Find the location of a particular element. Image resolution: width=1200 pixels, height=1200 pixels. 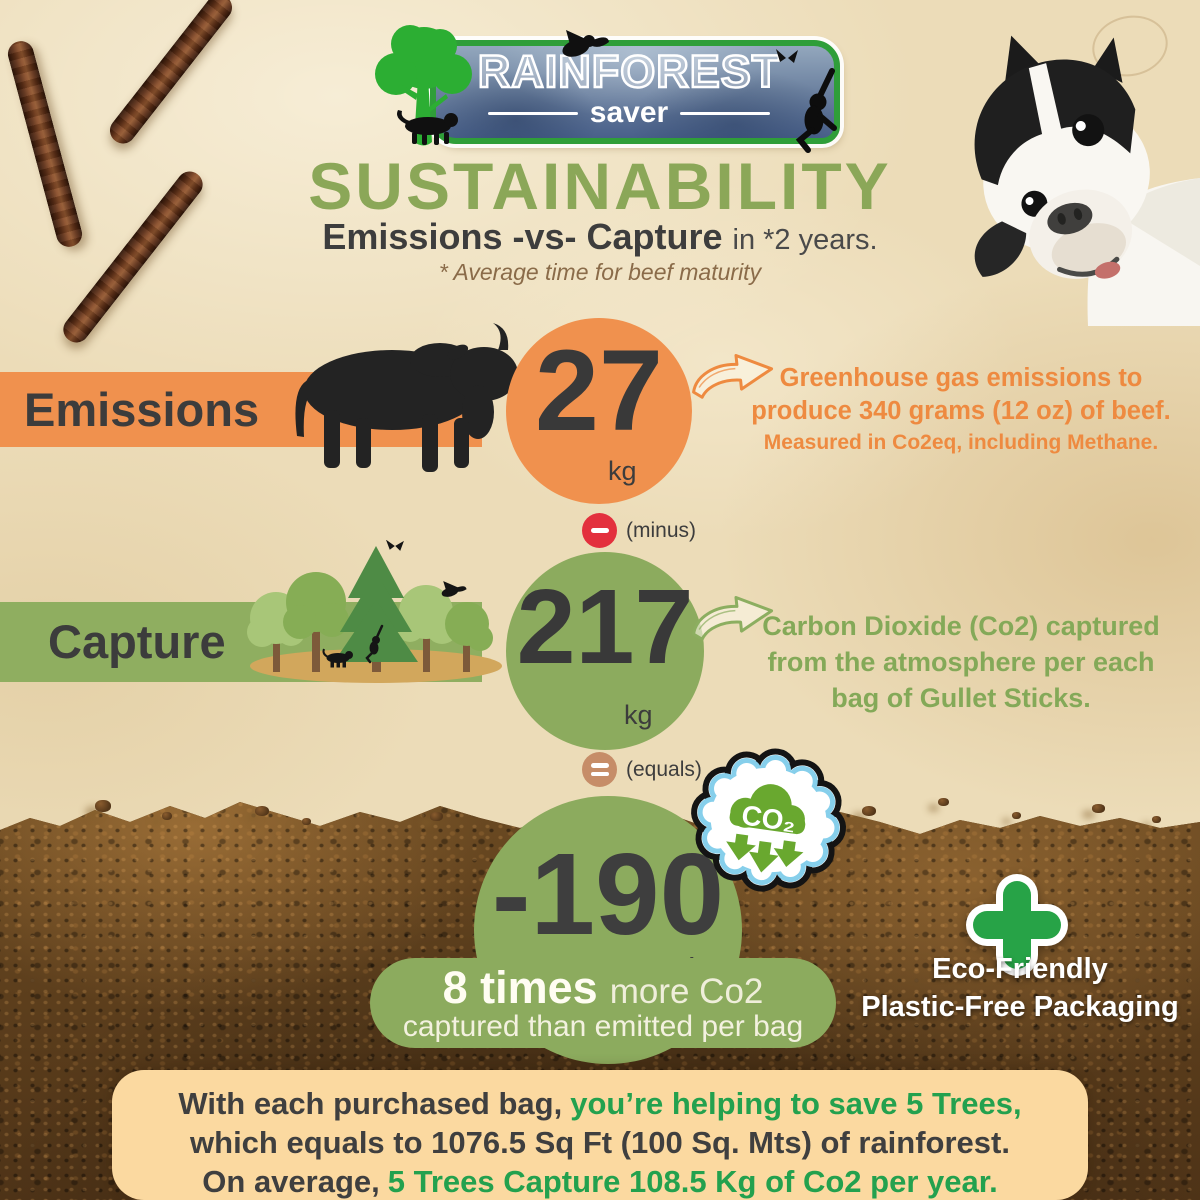

logo: RAINFOREST saver is located at coordinates (607, 89).